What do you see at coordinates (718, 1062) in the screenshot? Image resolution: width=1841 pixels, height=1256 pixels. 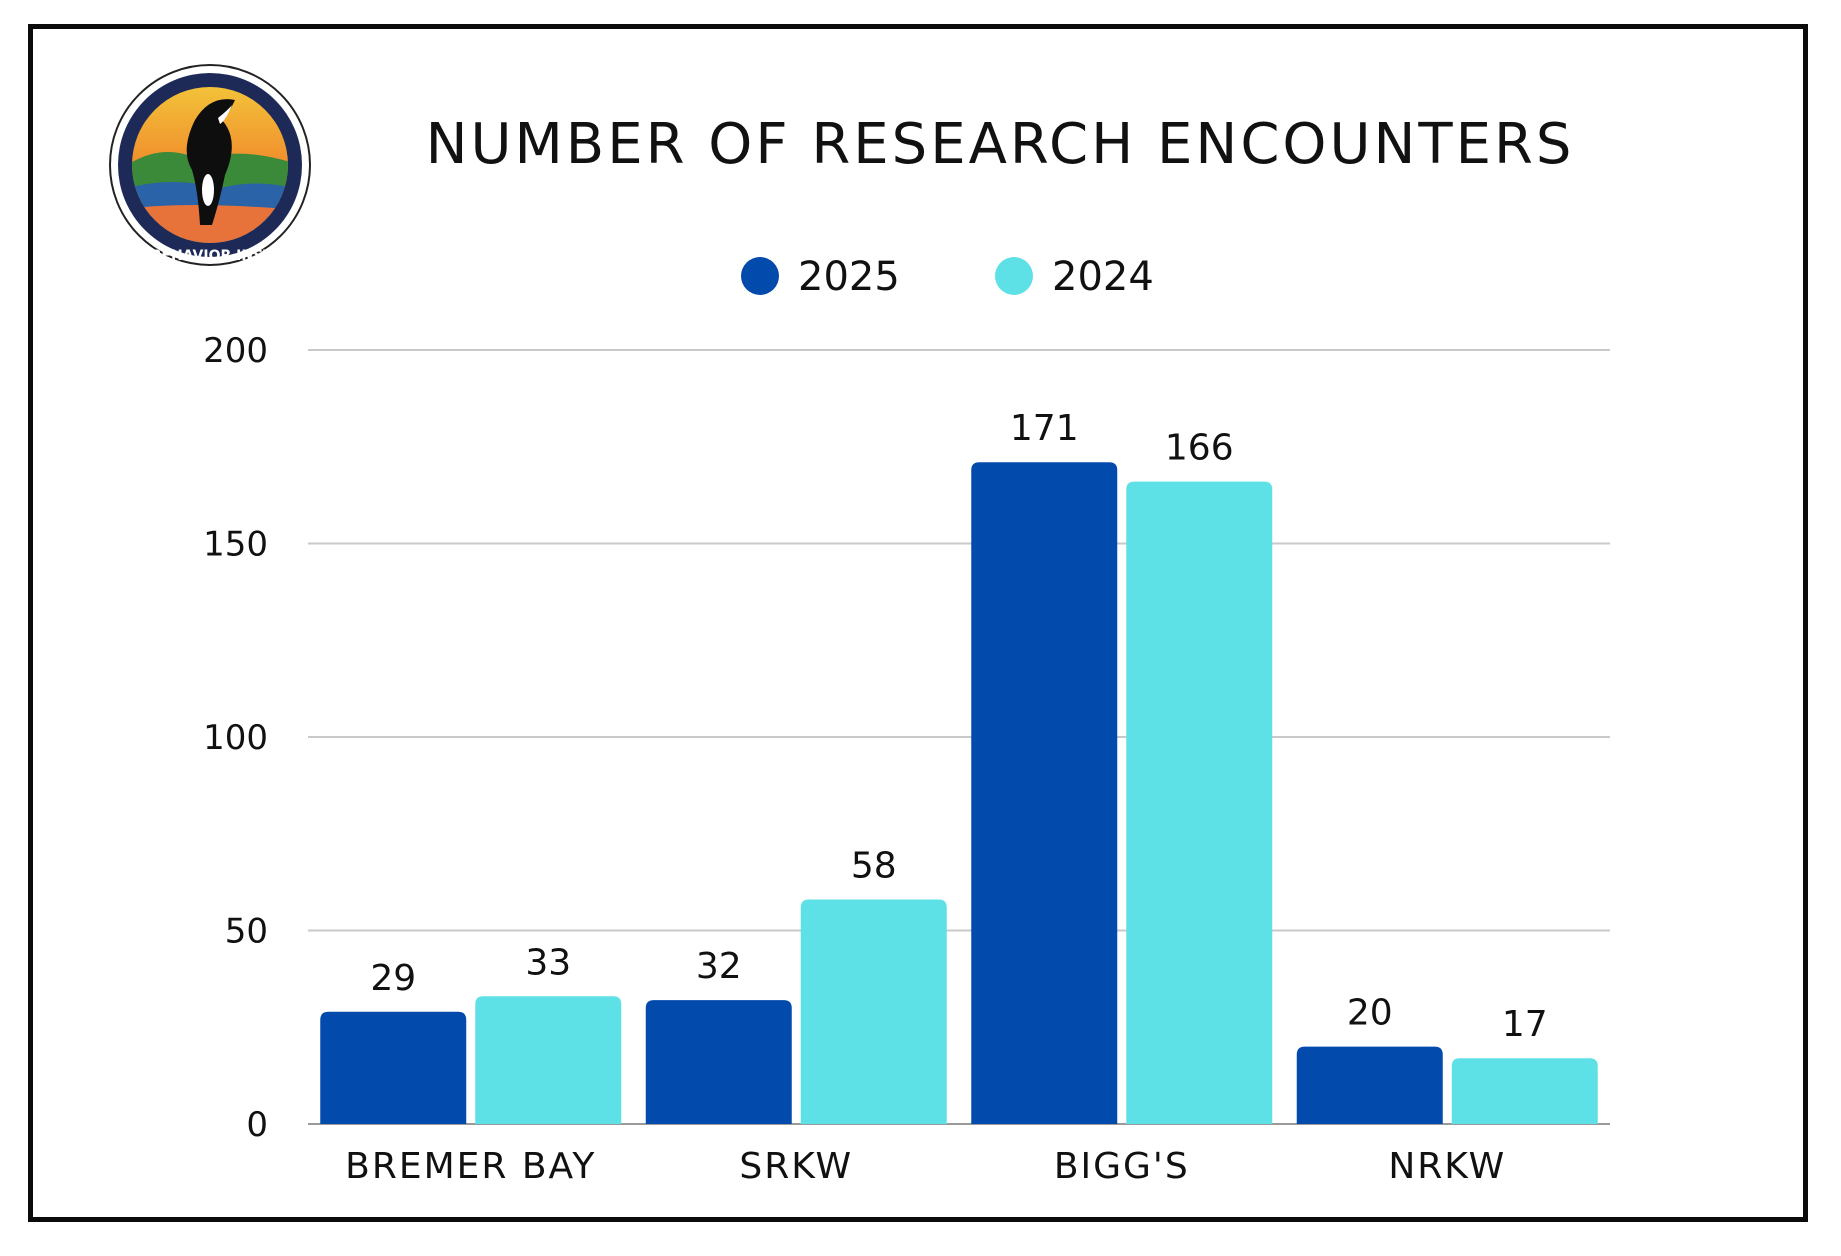 I see `bar-2025-srkw` at bounding box center [718, 1062].